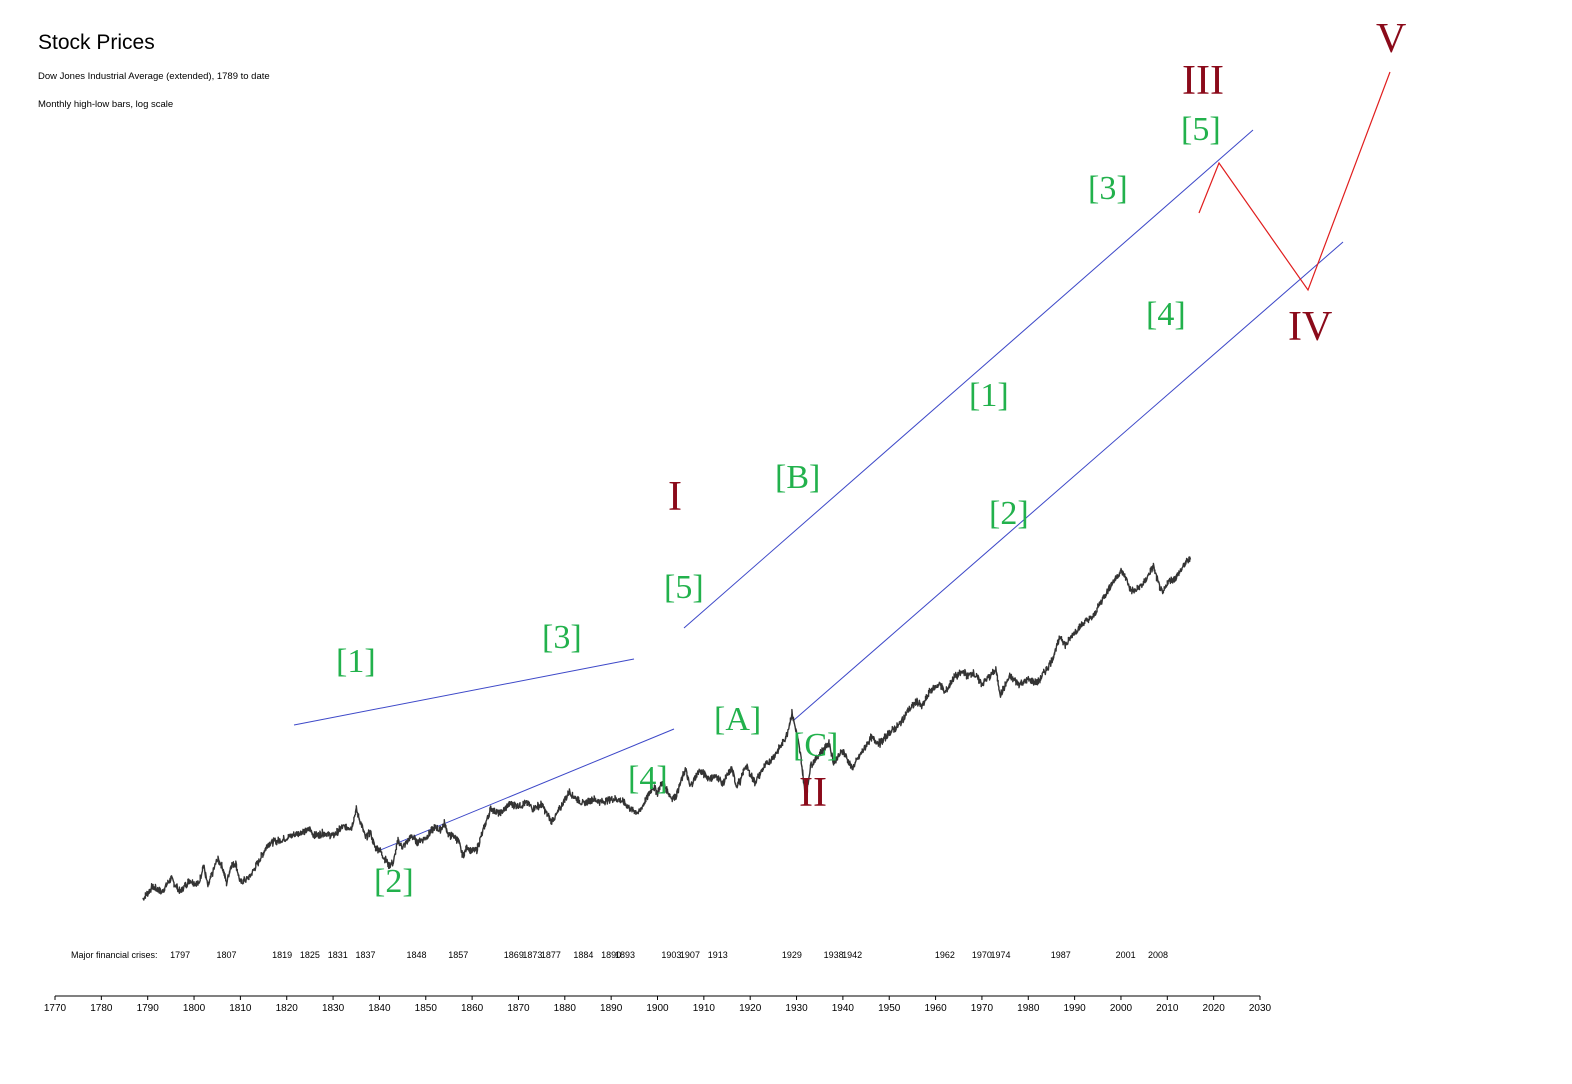 The image size is (1572, 1084). I want to click on x-tick-label: 1800, so click(194, 1008).